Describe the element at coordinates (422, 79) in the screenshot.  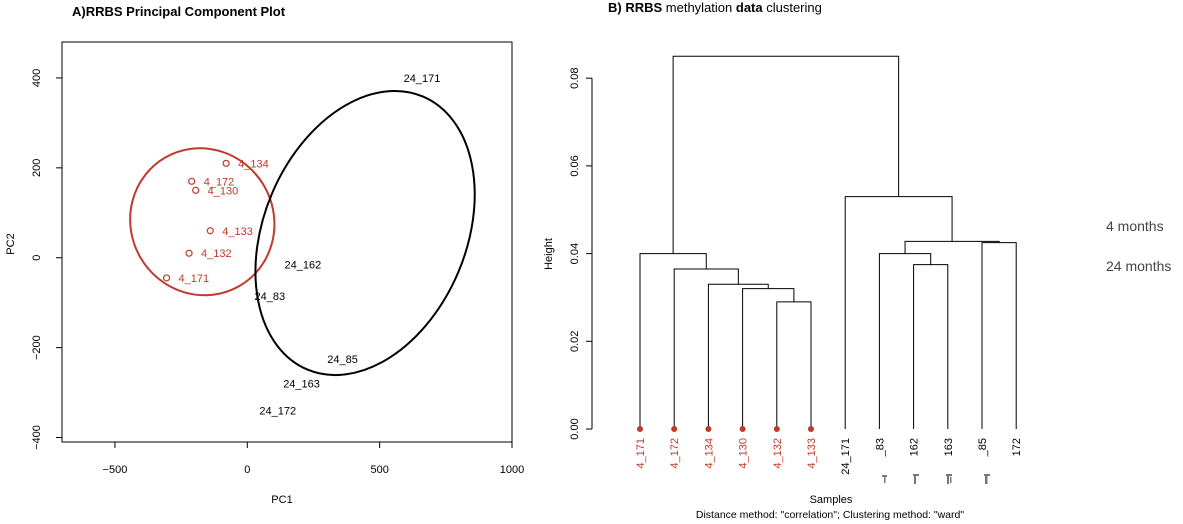
I see `pca-point-label: 24_171` at that location.